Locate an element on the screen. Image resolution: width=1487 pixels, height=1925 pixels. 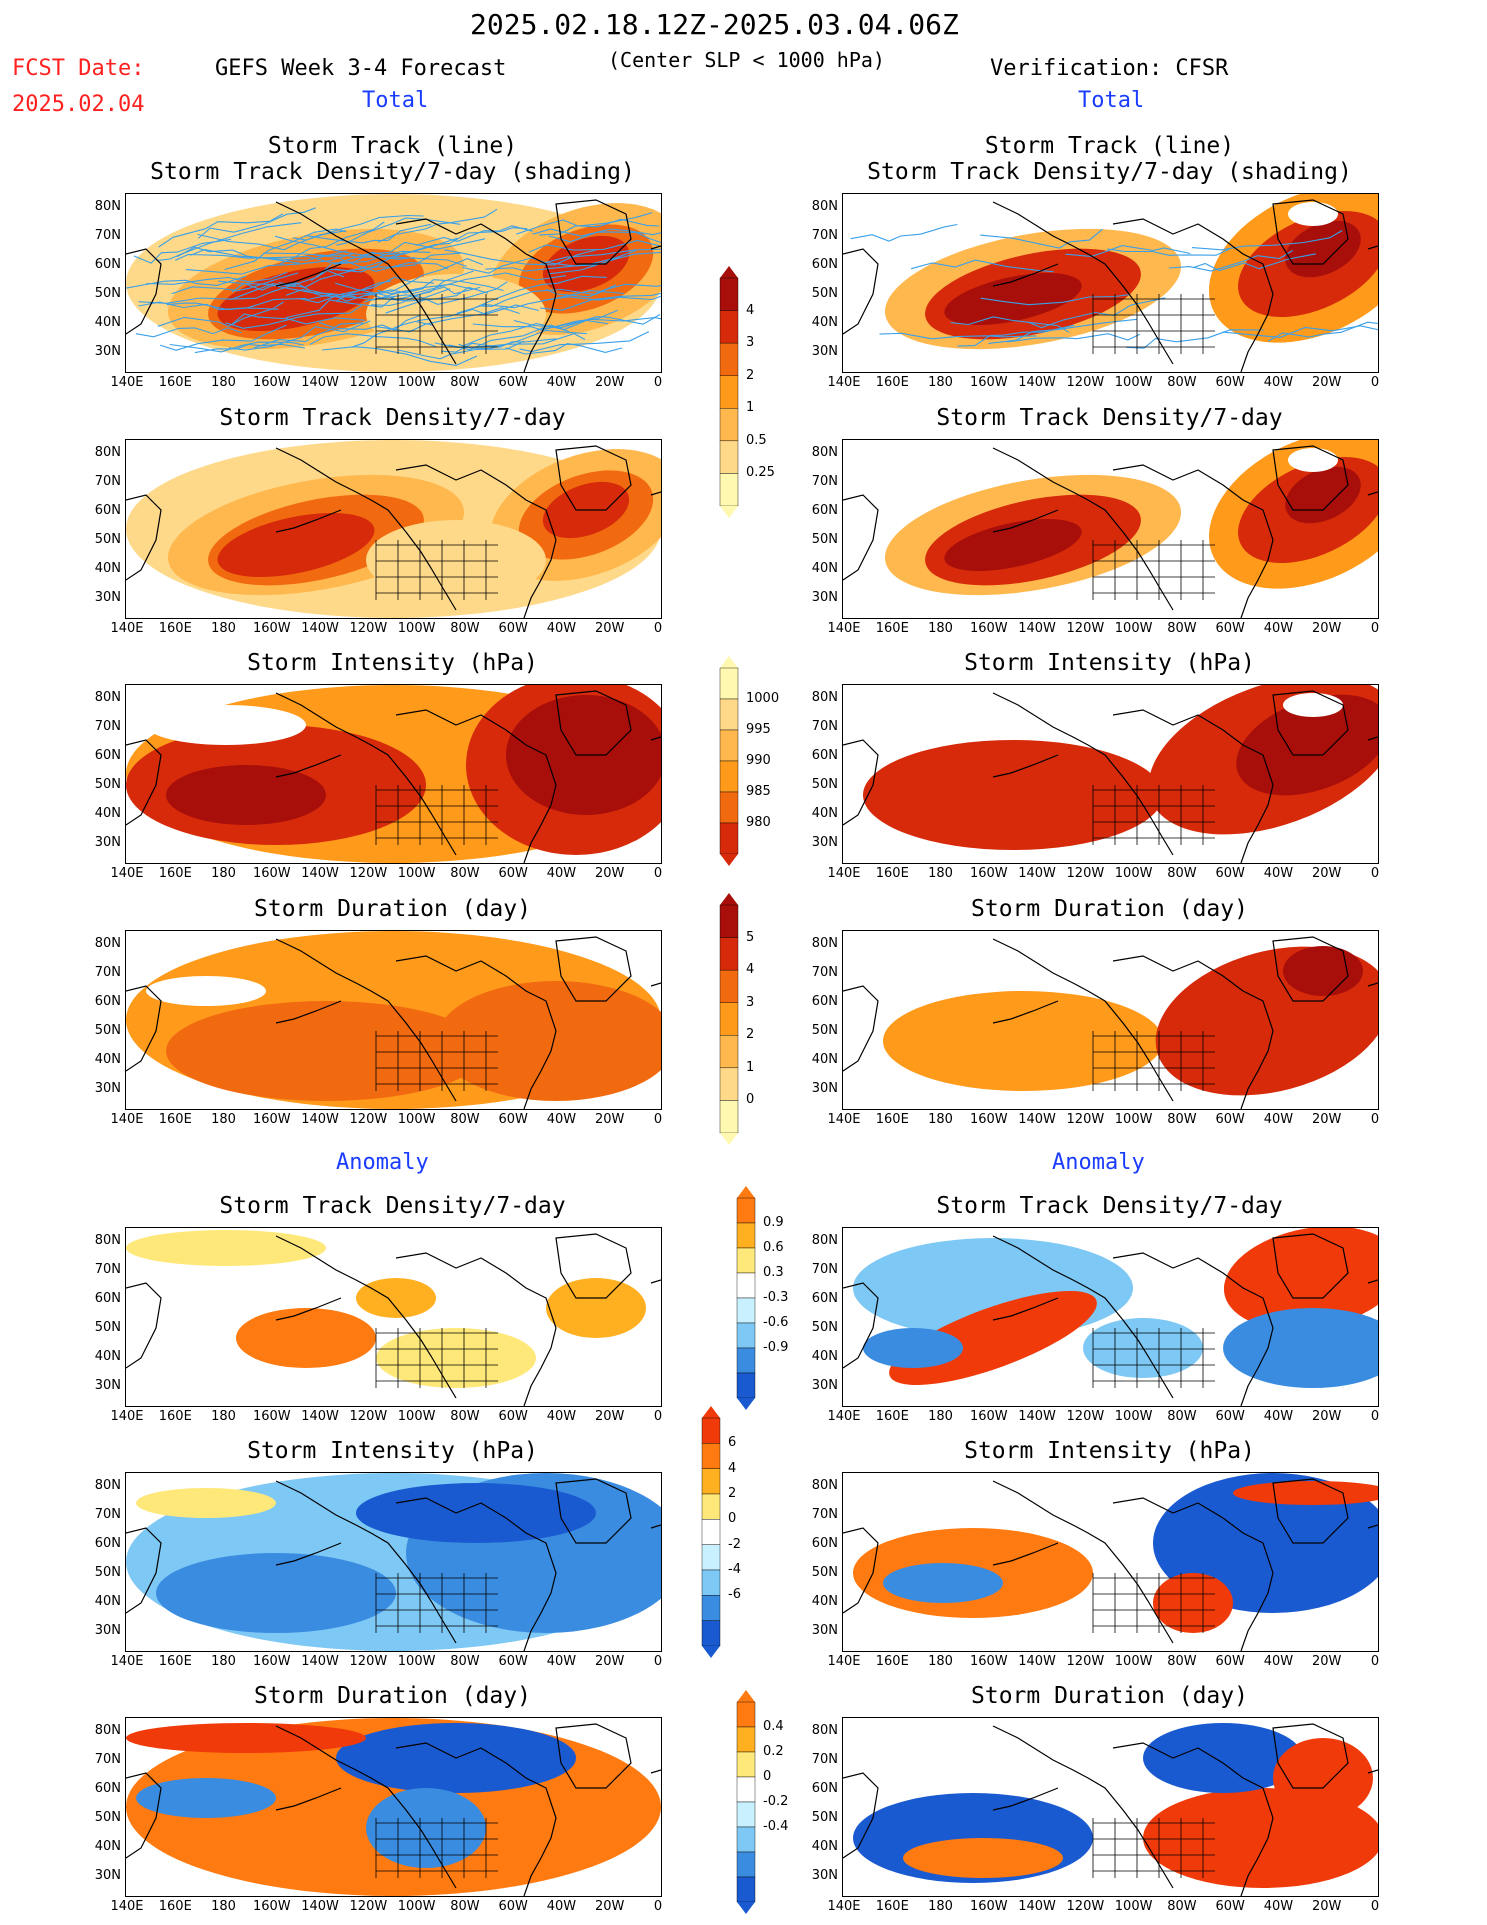
colorbar-intensity-total is located at coordinates (729, 763).